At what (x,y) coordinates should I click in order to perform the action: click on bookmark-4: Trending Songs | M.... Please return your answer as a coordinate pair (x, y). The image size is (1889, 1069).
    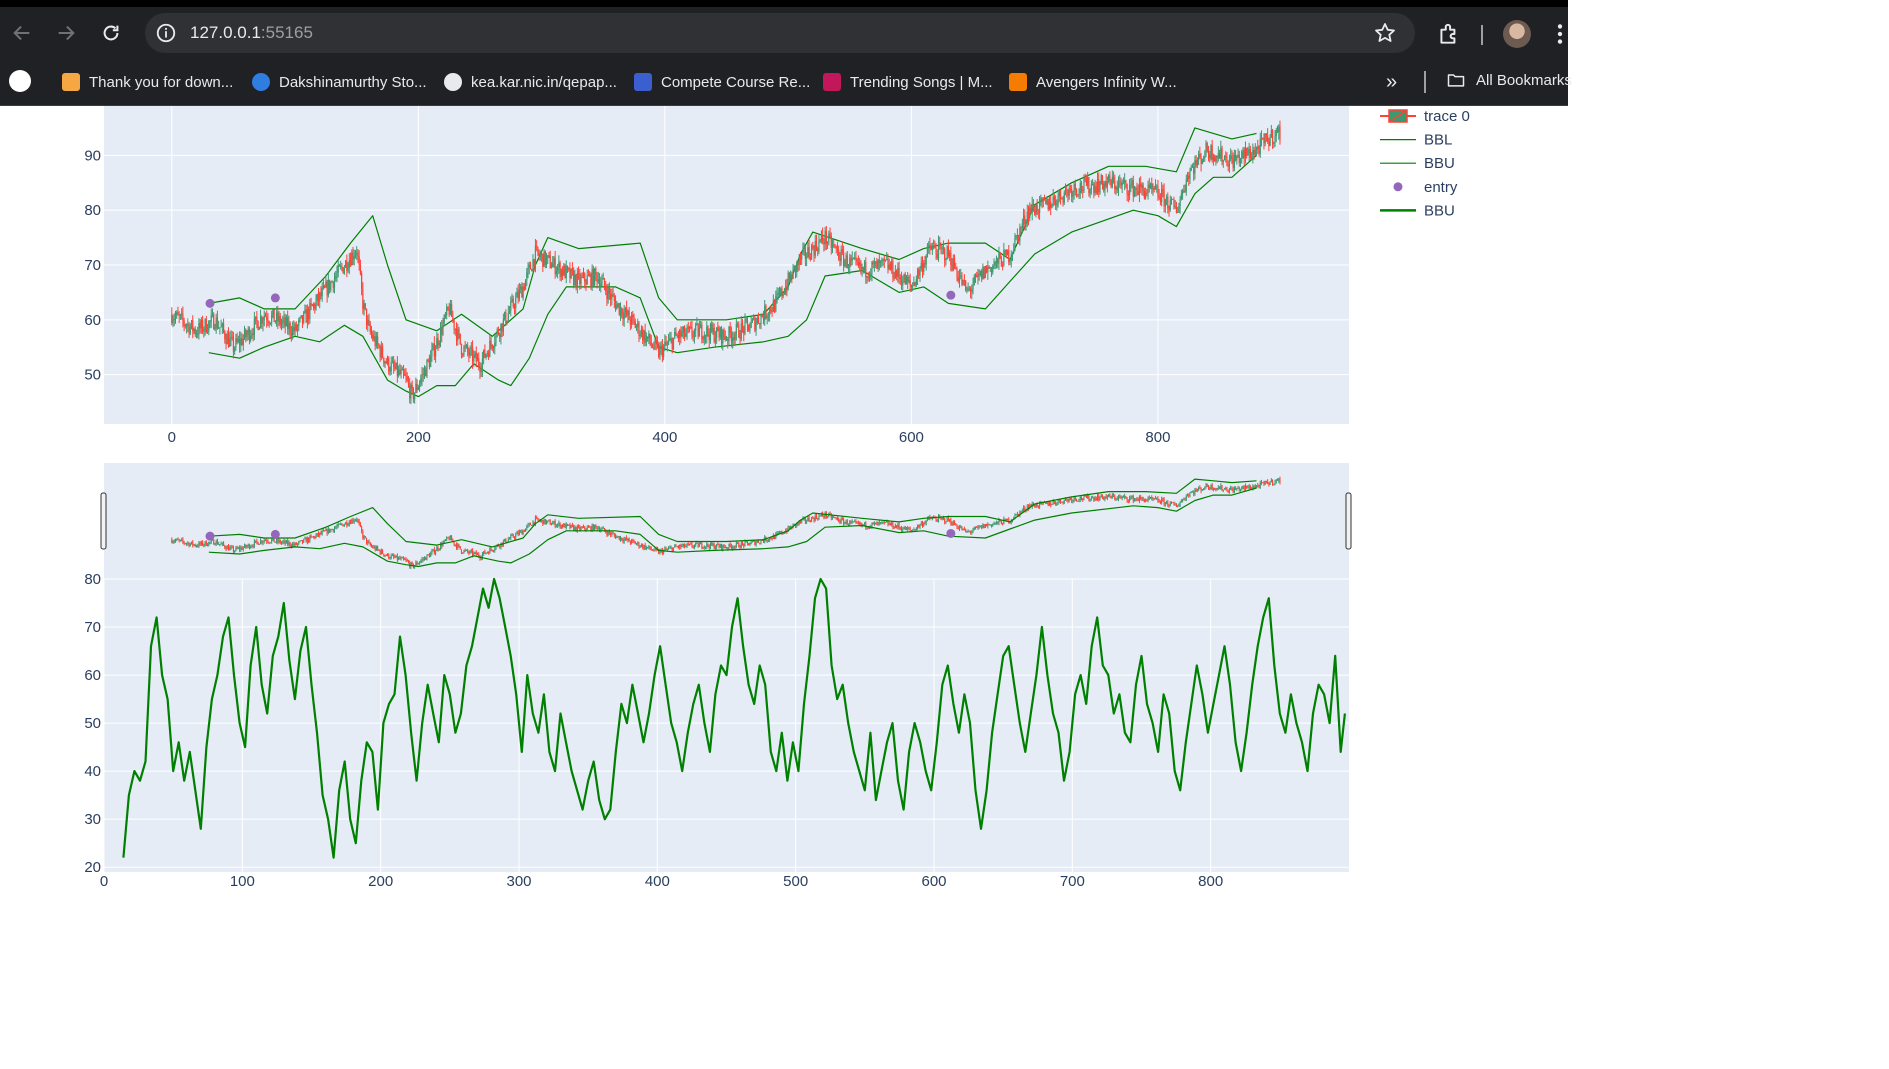
    Looking at the image, I should click on (908, 82).